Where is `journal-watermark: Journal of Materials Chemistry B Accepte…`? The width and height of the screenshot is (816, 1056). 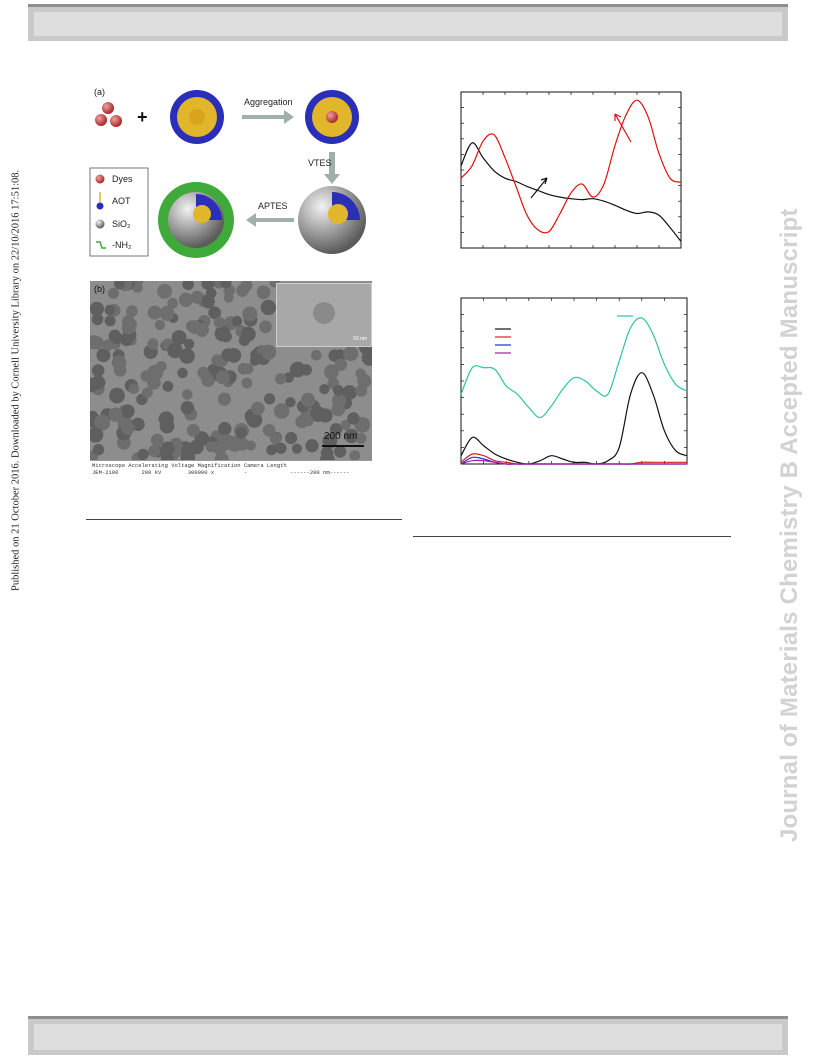
journal-watermark: Journal of Materials Chemistry B Accepte… is located at coordinates (789, 525).